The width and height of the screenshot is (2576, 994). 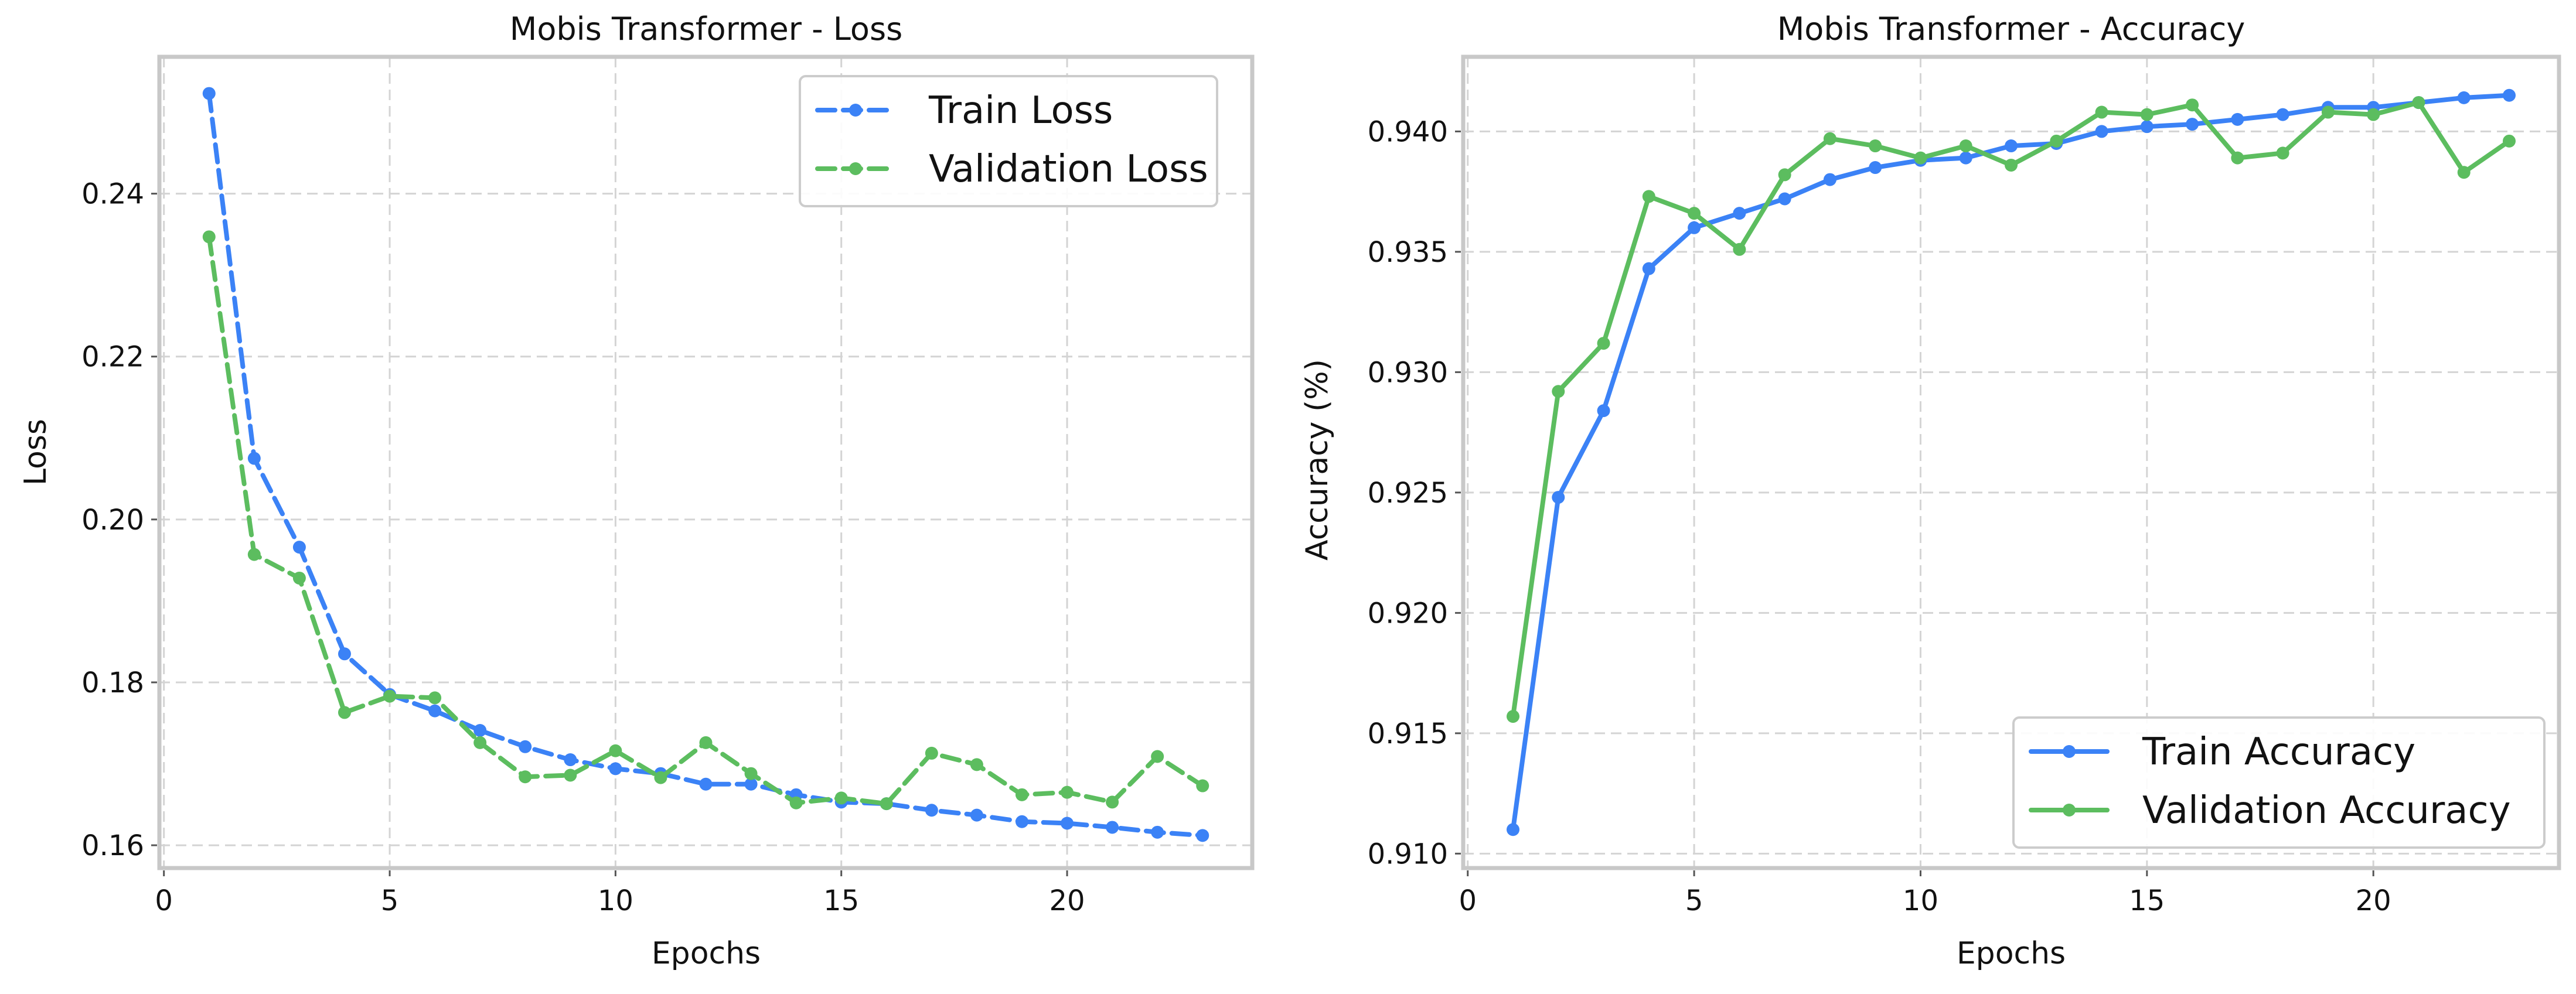 I want to click on accuracy-x-tick-label: 5, so click(x=1694, y=900).